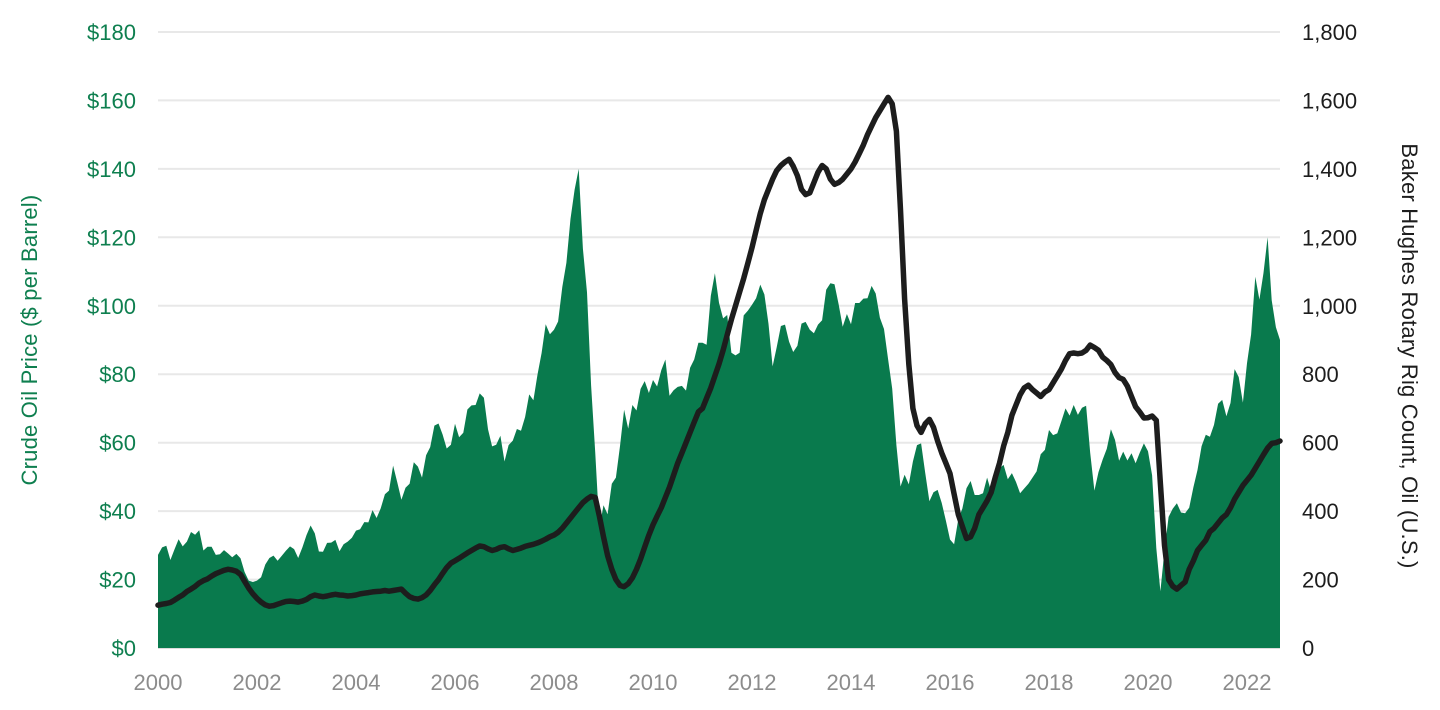  Describe the element at coordinates (117, 443) in the screenshot. I see `left-axis-tick: $60` at that location.